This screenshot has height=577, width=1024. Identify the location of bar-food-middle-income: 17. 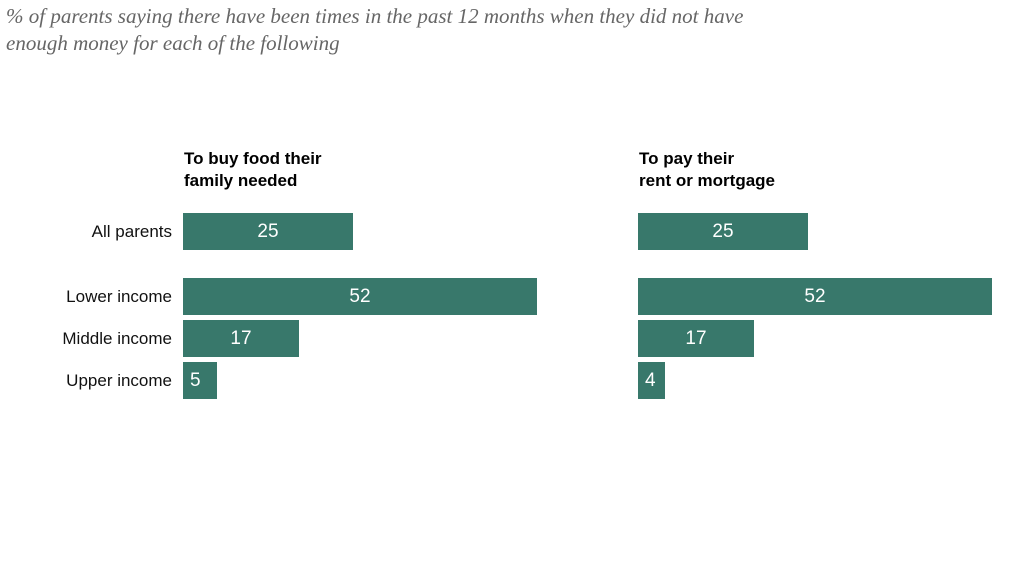
(241, 338).